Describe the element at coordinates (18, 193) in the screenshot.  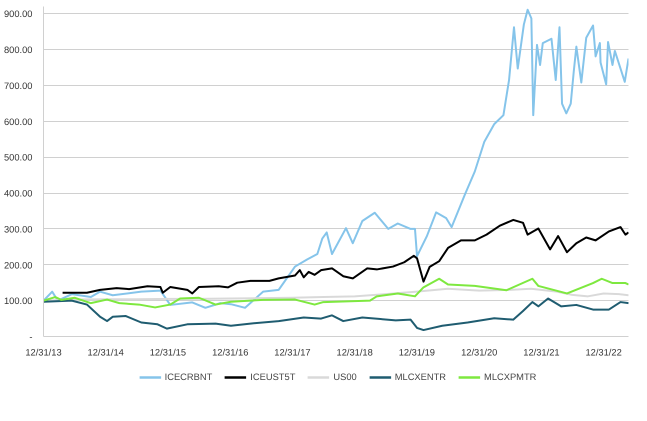
I see `y-tick-label: 400.00` at that location.